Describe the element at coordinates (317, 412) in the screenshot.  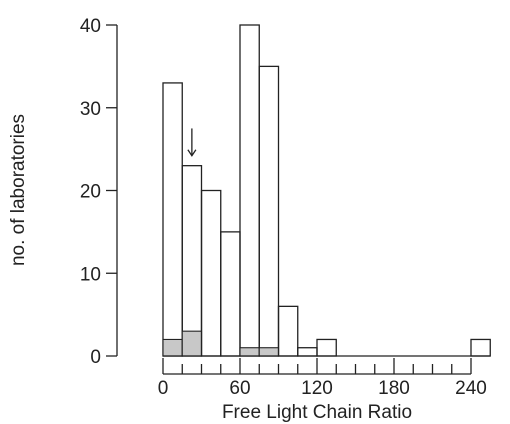
I see `x-axis-title: Free Light Chain Ratio` at that location.